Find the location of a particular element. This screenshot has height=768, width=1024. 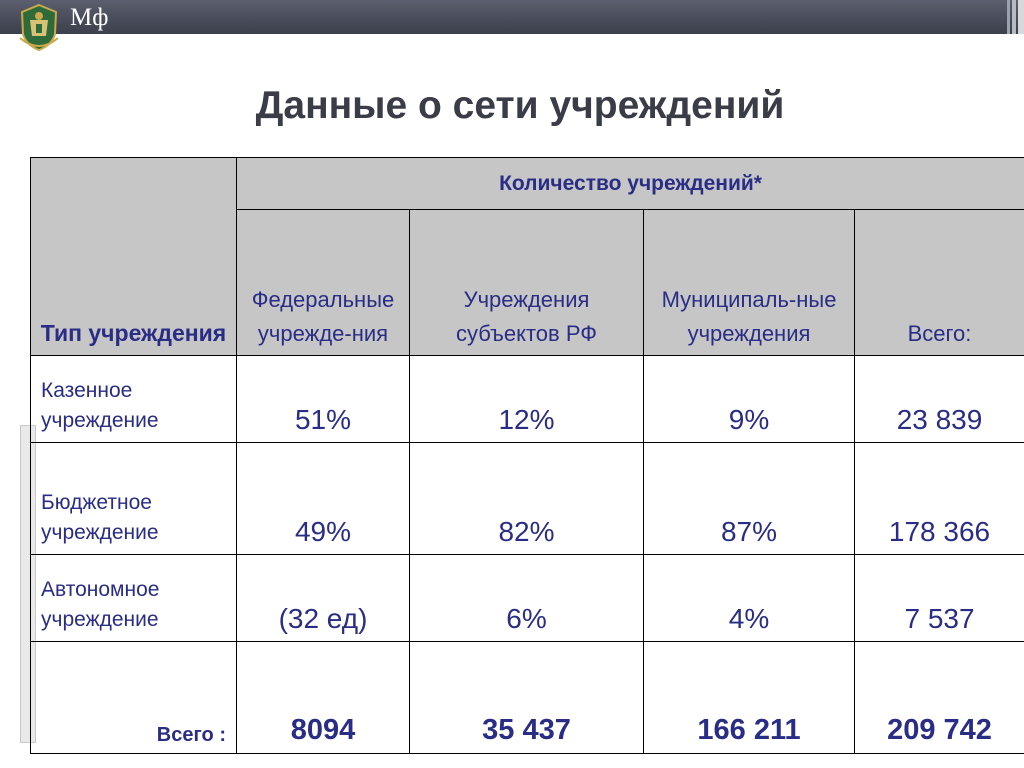

type-header: Тип учреждения is located at coordinates (133, 256).